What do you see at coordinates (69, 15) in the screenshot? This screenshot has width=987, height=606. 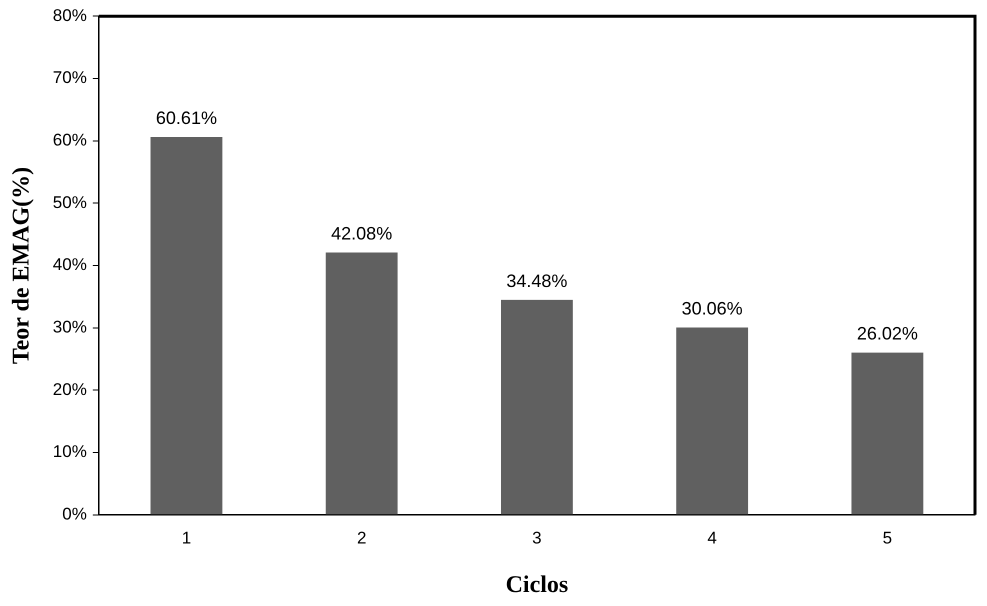 I see `y-tick-label: 80%` at bounding box center [69, 15].